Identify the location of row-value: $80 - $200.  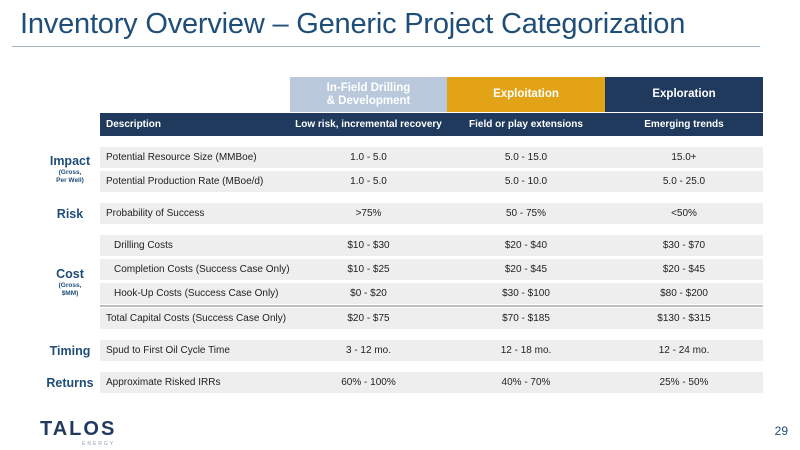
(684, 293).